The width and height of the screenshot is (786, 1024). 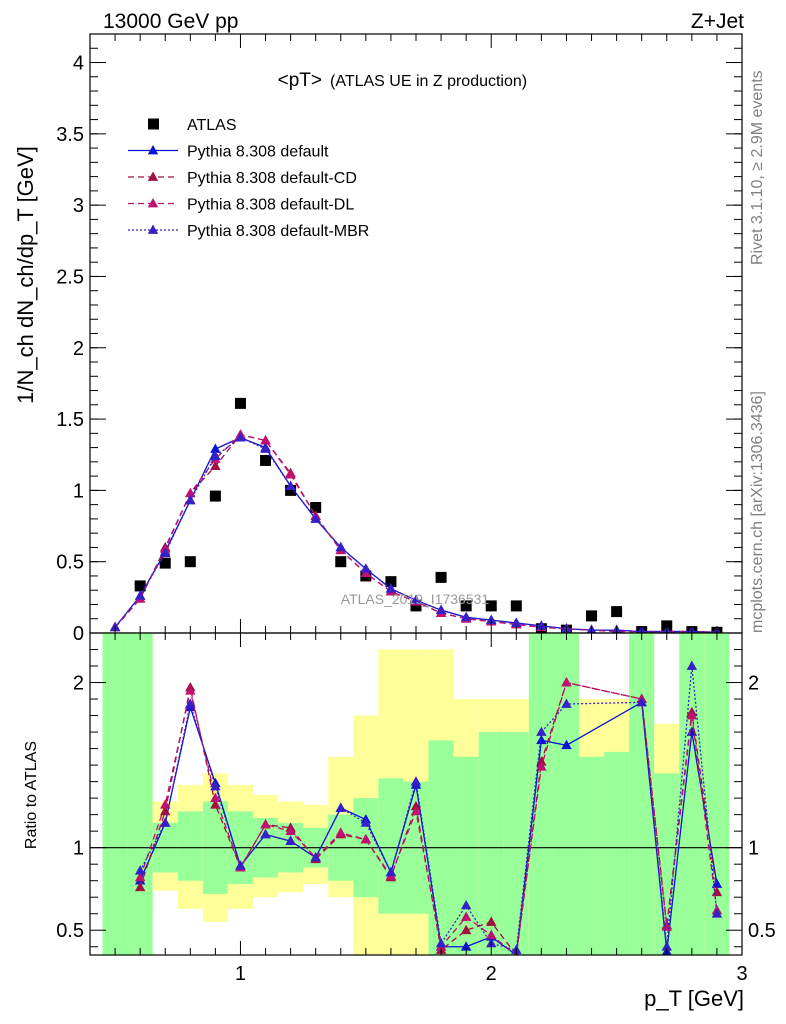 What do you see at coordinates (717, 21) in the screenshot?
I see `header-right: Z+Jet` at bounding box center [717, 21].